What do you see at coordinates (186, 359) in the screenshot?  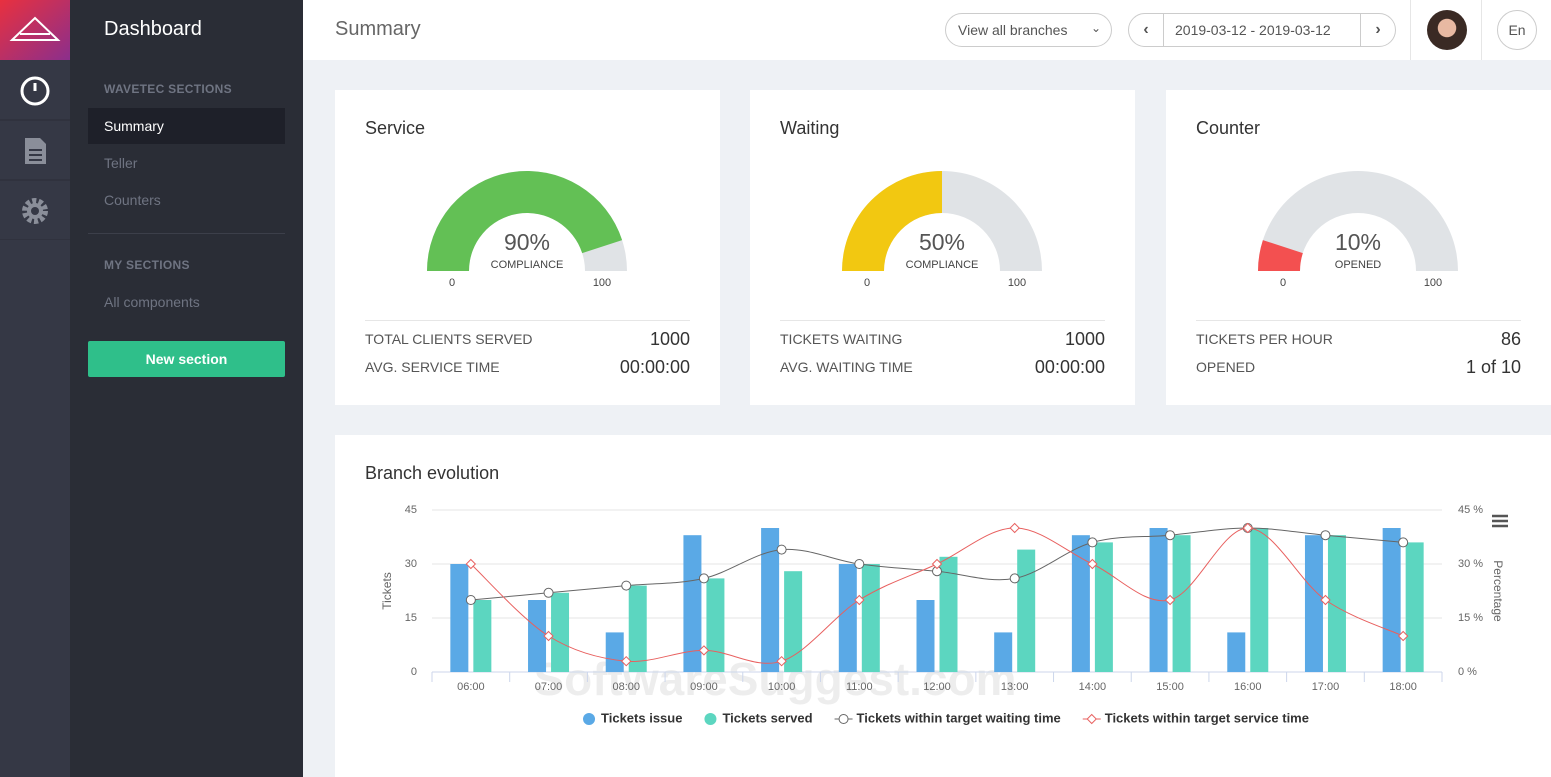 I see `new-section-button: New section` at bounding box center [186, 359].